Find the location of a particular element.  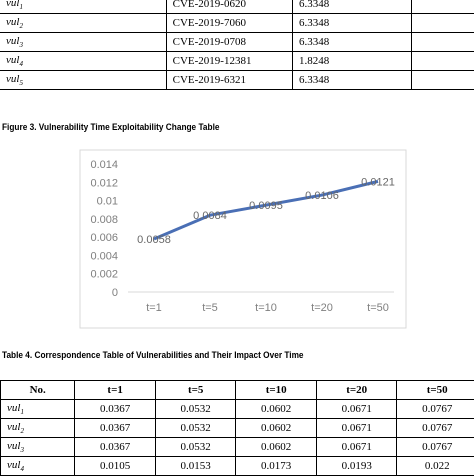

cve-id: CVE-2019-0620 is located at coordinates (229, 7).